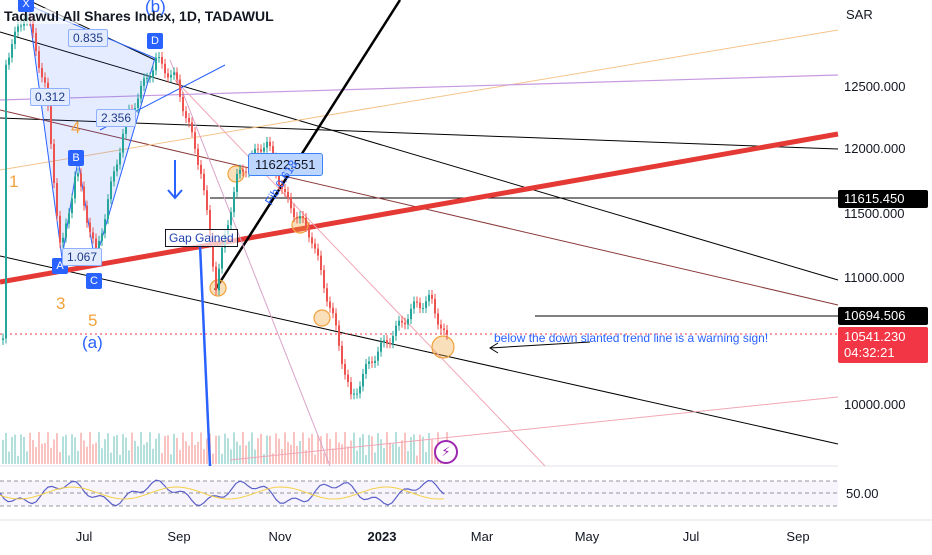 This screenshot has width=932, height=555. I want to click on rsi-band, so click(419, 493).